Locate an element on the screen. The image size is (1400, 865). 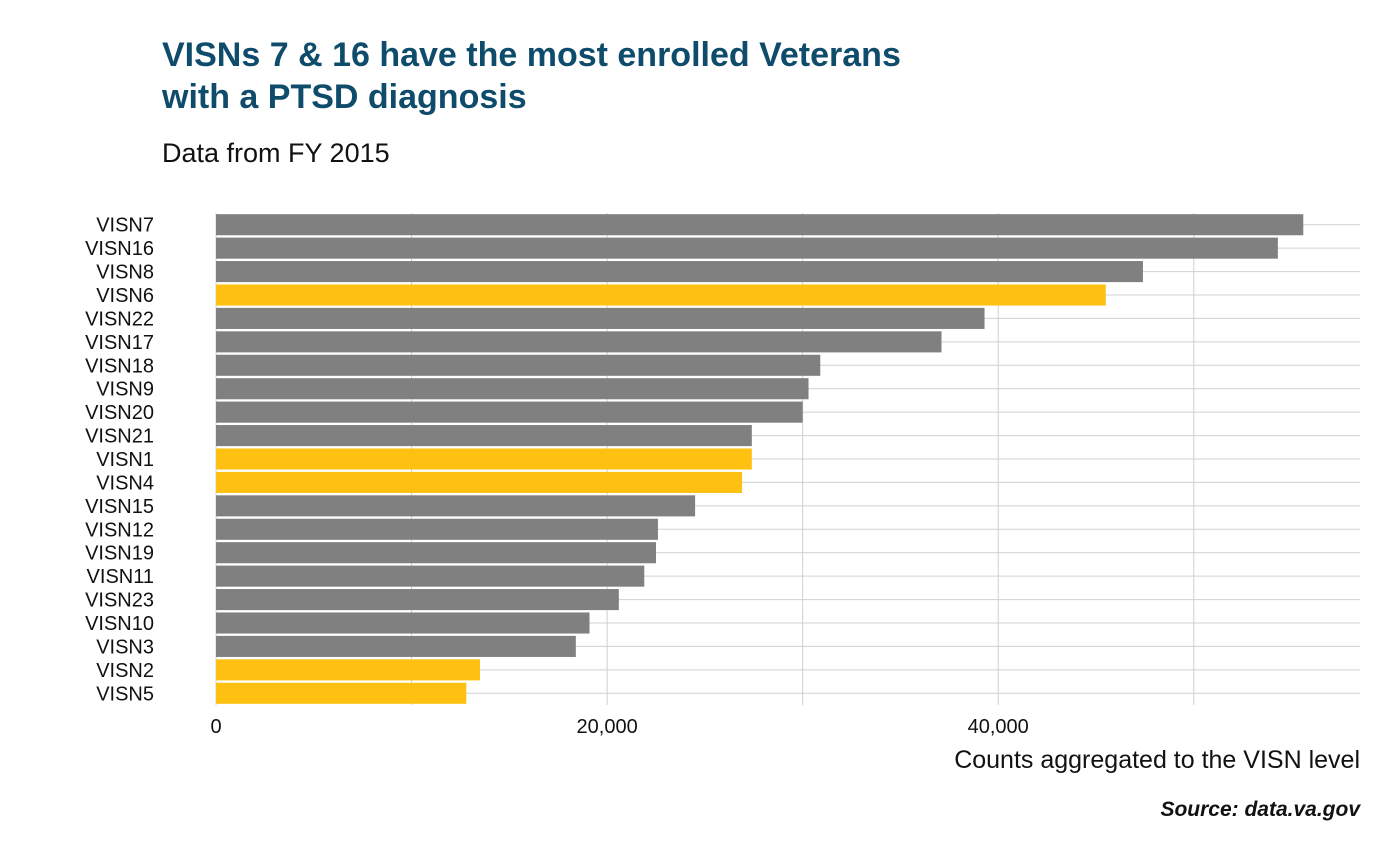
y-tick-label: VISN7 is located at coordinates (125, 226).